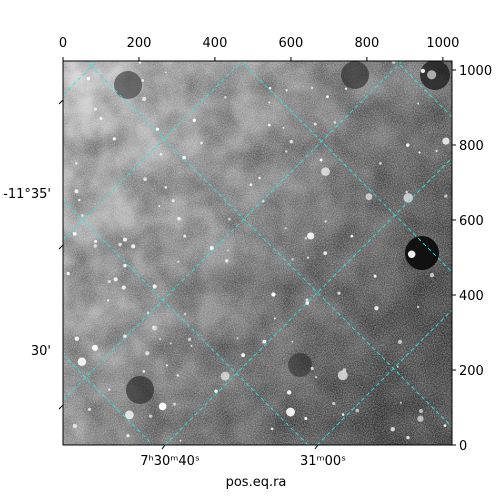  Describe the element at coordinates (463, 446) in the screenshot. I see `y-tick-label: 0` at that location.